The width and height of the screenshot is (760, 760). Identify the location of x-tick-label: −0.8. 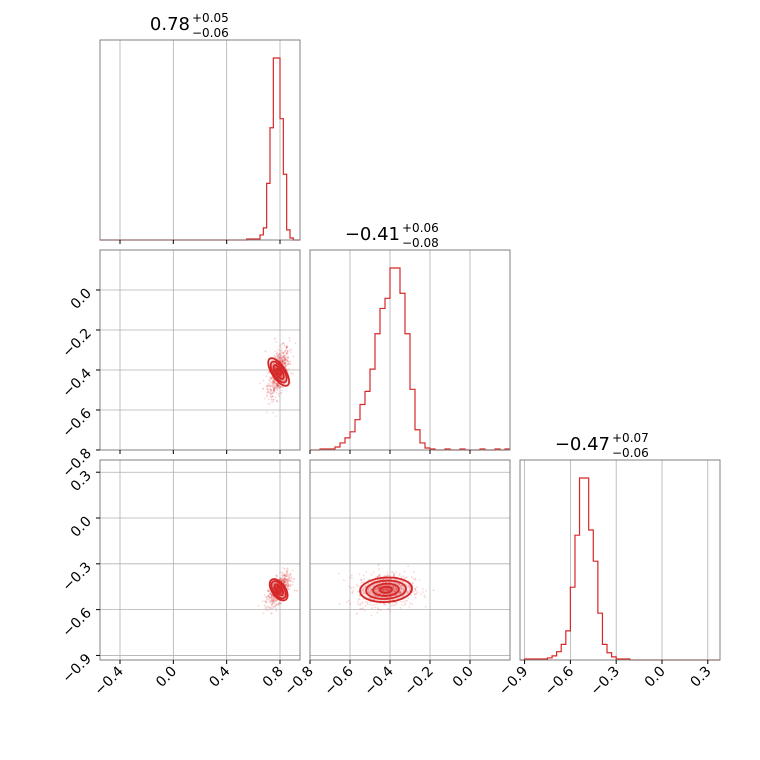
(298, 681).